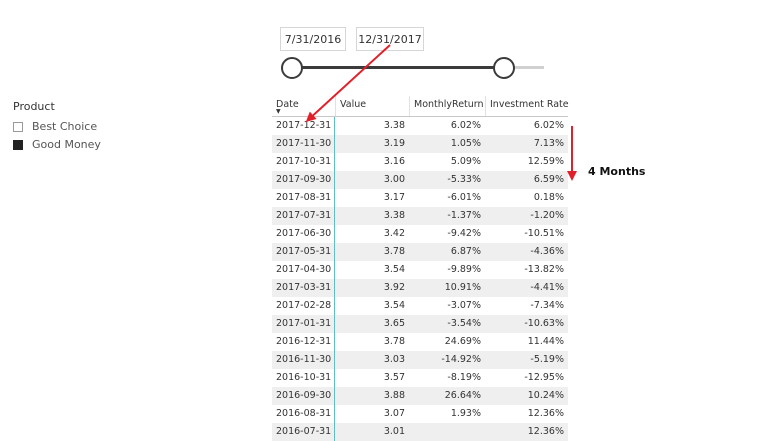 The height and width of the screenshot is (441, 769). What do you see at coordinates (394, 287) in the screenshot?
I see `cell-value: 3.92` at bounding box center [394, 287].